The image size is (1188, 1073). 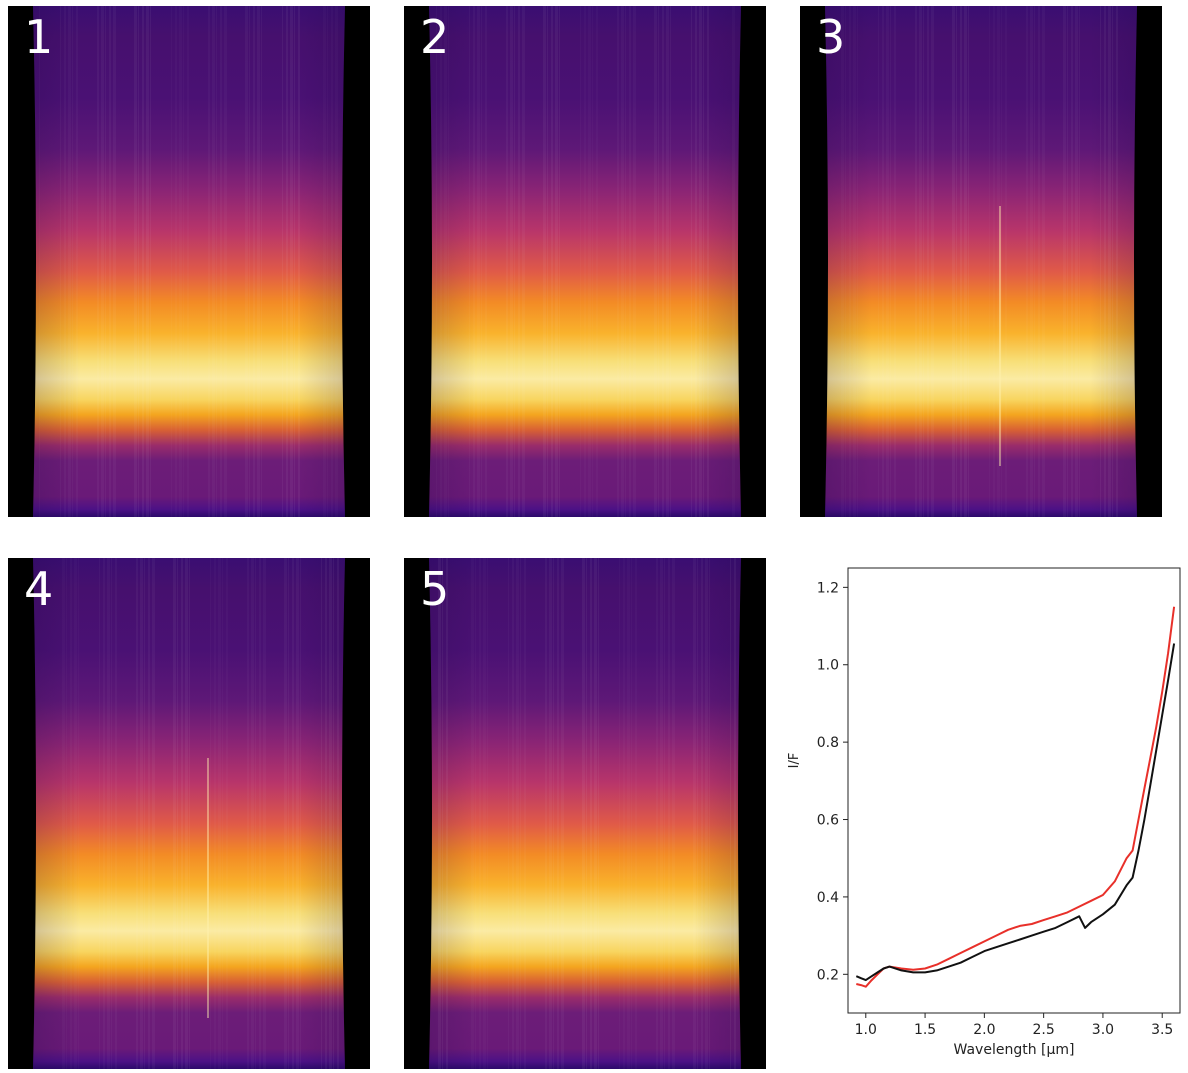 What do you see at coordinates (831, 37) in the screenshot?
I see `panel-number-3: 3` at bounding box center [831, 37].